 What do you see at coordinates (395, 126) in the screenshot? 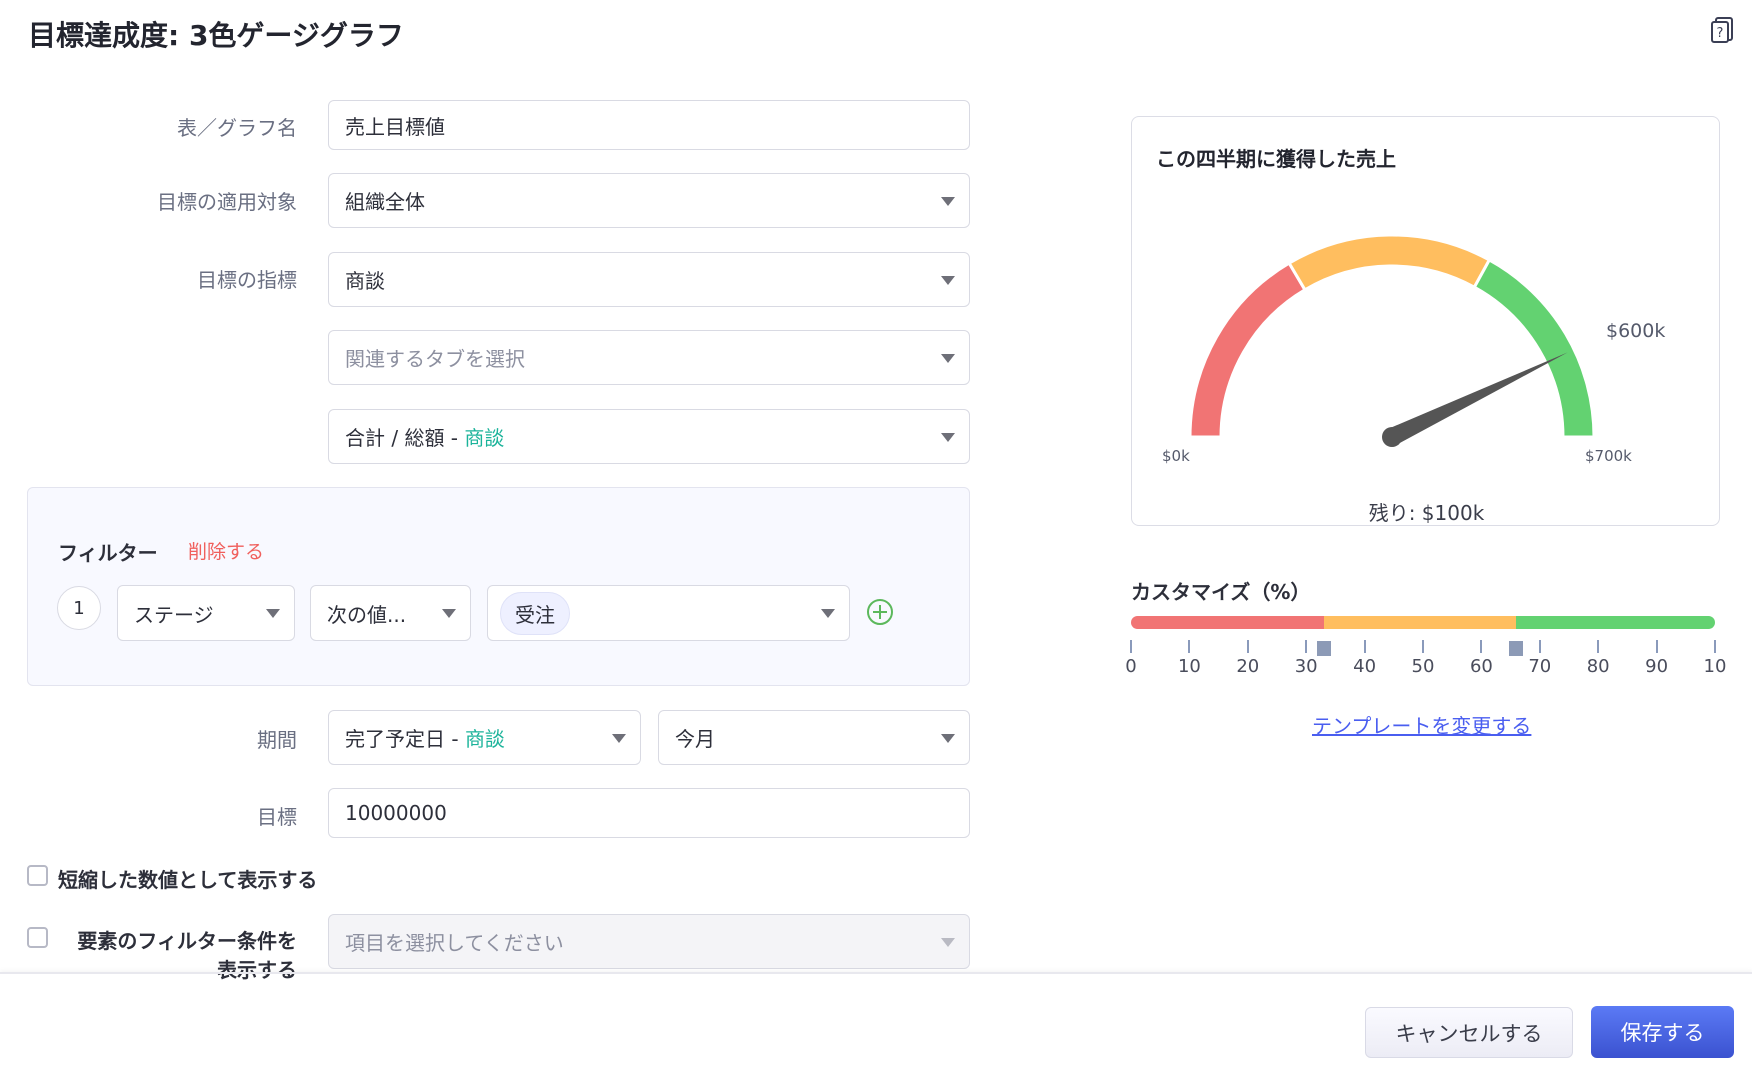
I see `chart-name-value: 売上目標値` at bounding box center [395, 126].